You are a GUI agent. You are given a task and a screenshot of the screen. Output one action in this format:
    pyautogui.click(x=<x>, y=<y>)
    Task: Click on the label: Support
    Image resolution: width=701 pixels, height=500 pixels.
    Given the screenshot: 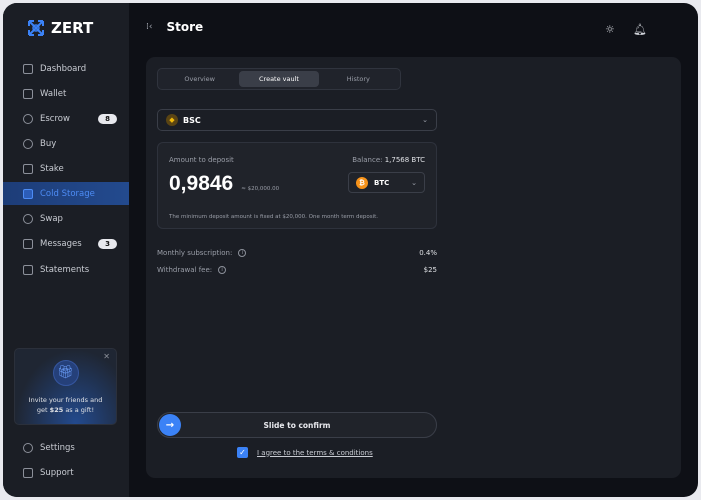 What is the action you would take?
    pyautogui.click(x=57, y=472)
    